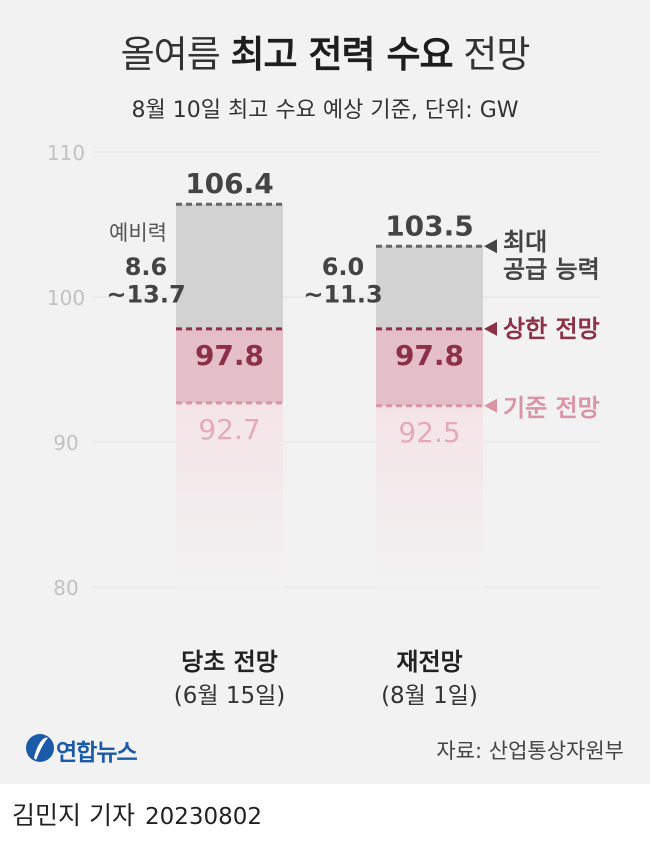 The image size is (650, 841). I want to click on y-tick-80: 80, so click(65, 588).